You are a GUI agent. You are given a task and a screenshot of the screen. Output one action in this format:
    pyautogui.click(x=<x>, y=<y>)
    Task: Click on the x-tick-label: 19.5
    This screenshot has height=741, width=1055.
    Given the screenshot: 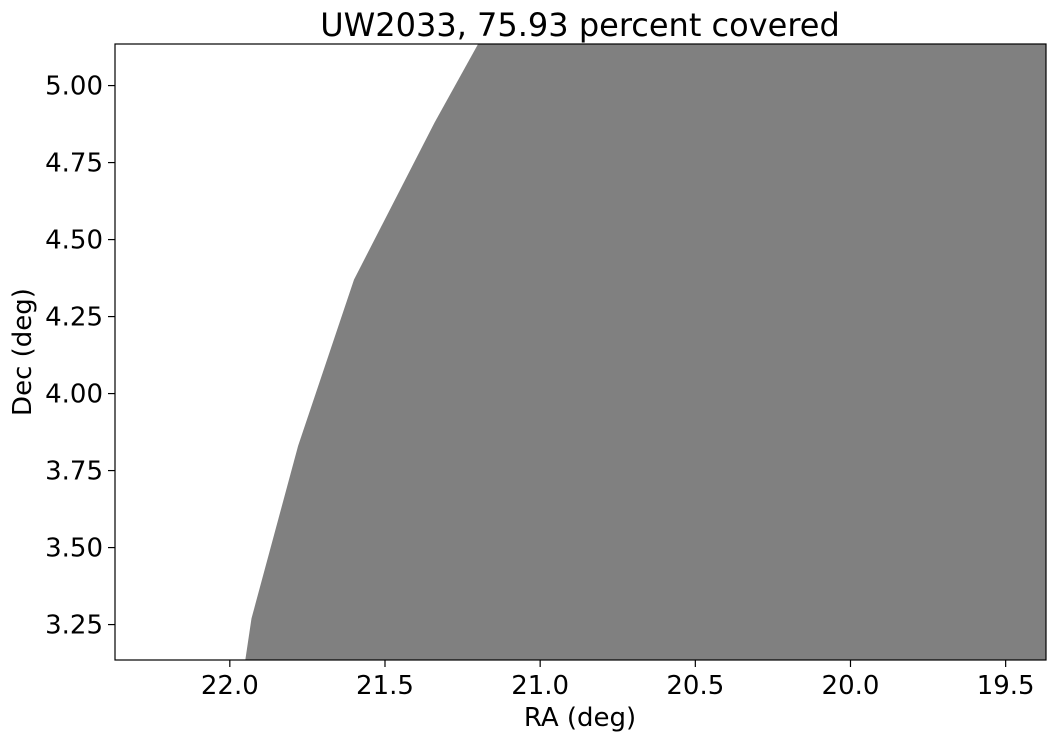 What is the action you would take?
    pyautogui.click(x=1006, y=686)
    